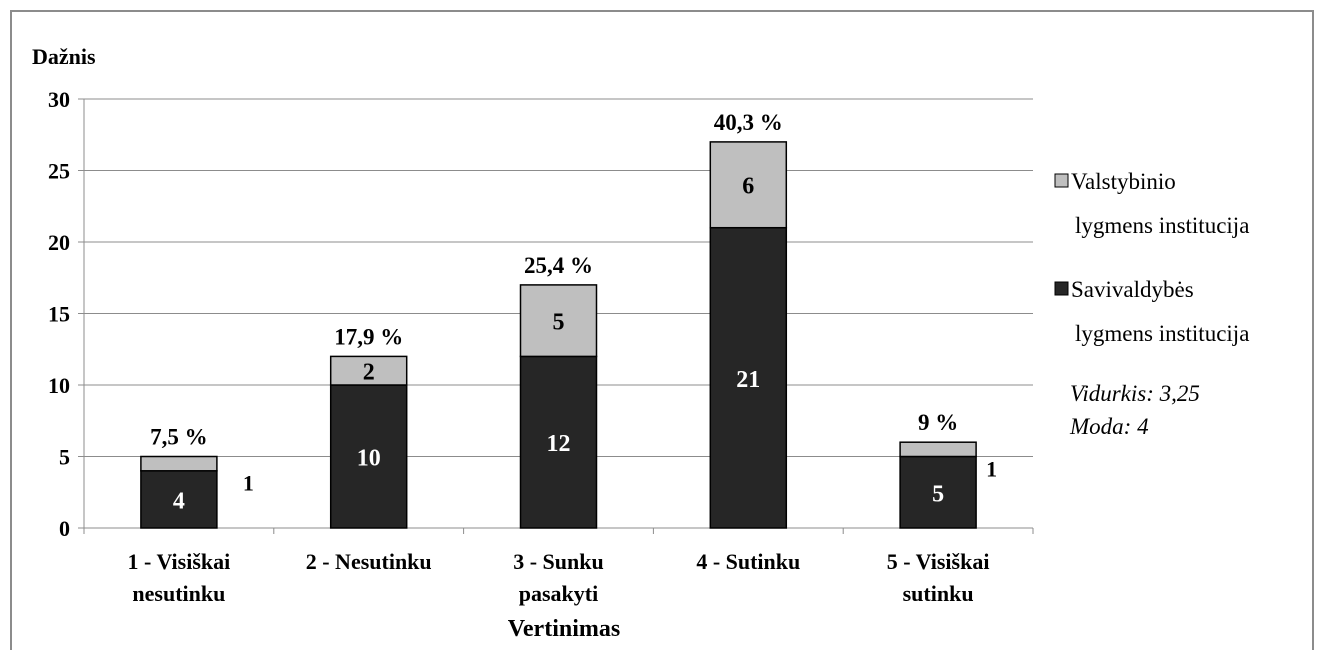 This screenshot has height=650, width=1319. I want to click on percent-label-2: 17,9 %, so click(368, 336).